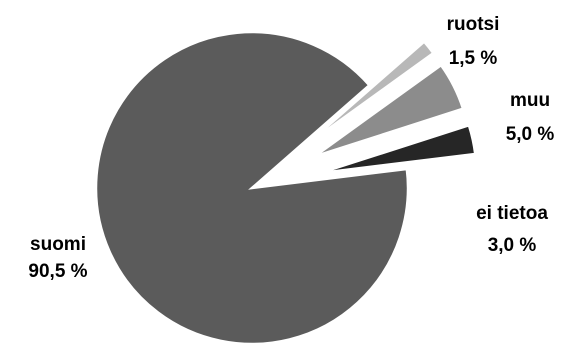 This screenshot has height=345, width=579. What do you see at coordinates (530, 100) in the screenshot?
I see `slice-label-muu: muu` at bounding box center [530, 100].